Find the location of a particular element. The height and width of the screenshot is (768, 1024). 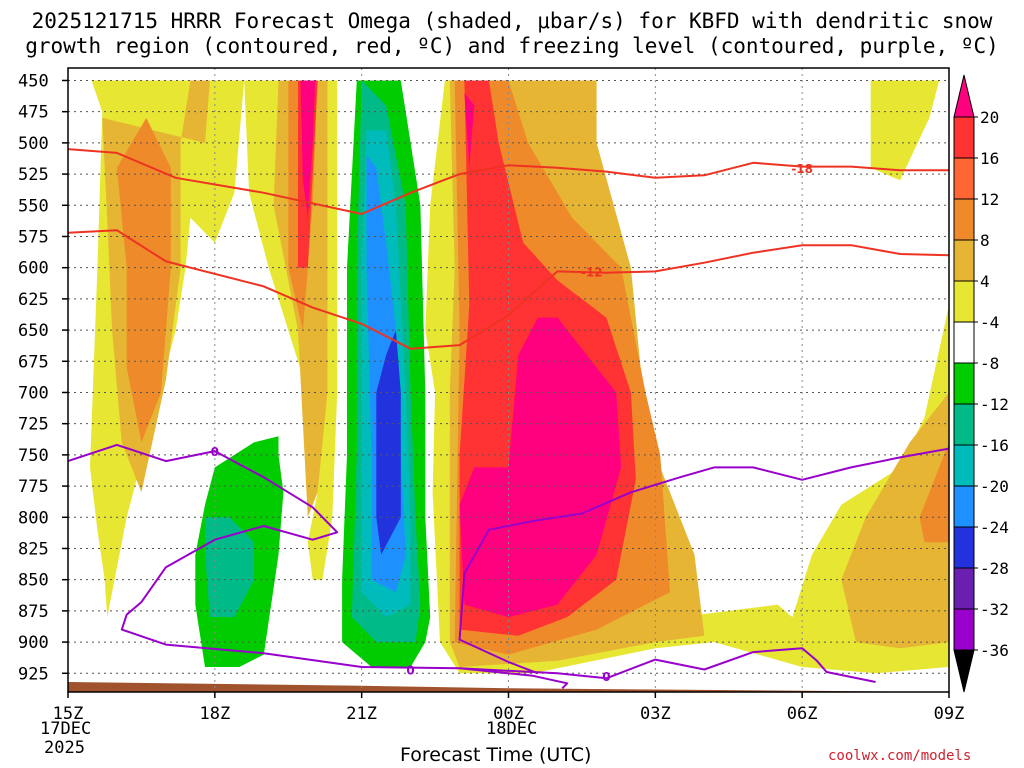

colorbar-bottom-triangle is located at coordinates (964, 671).